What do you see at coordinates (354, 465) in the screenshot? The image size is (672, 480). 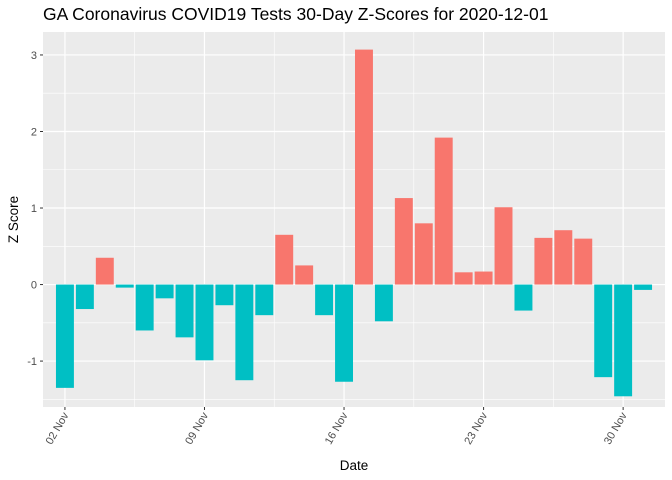 I see `x-axis-title: Date` at bounding box center [354, 465].